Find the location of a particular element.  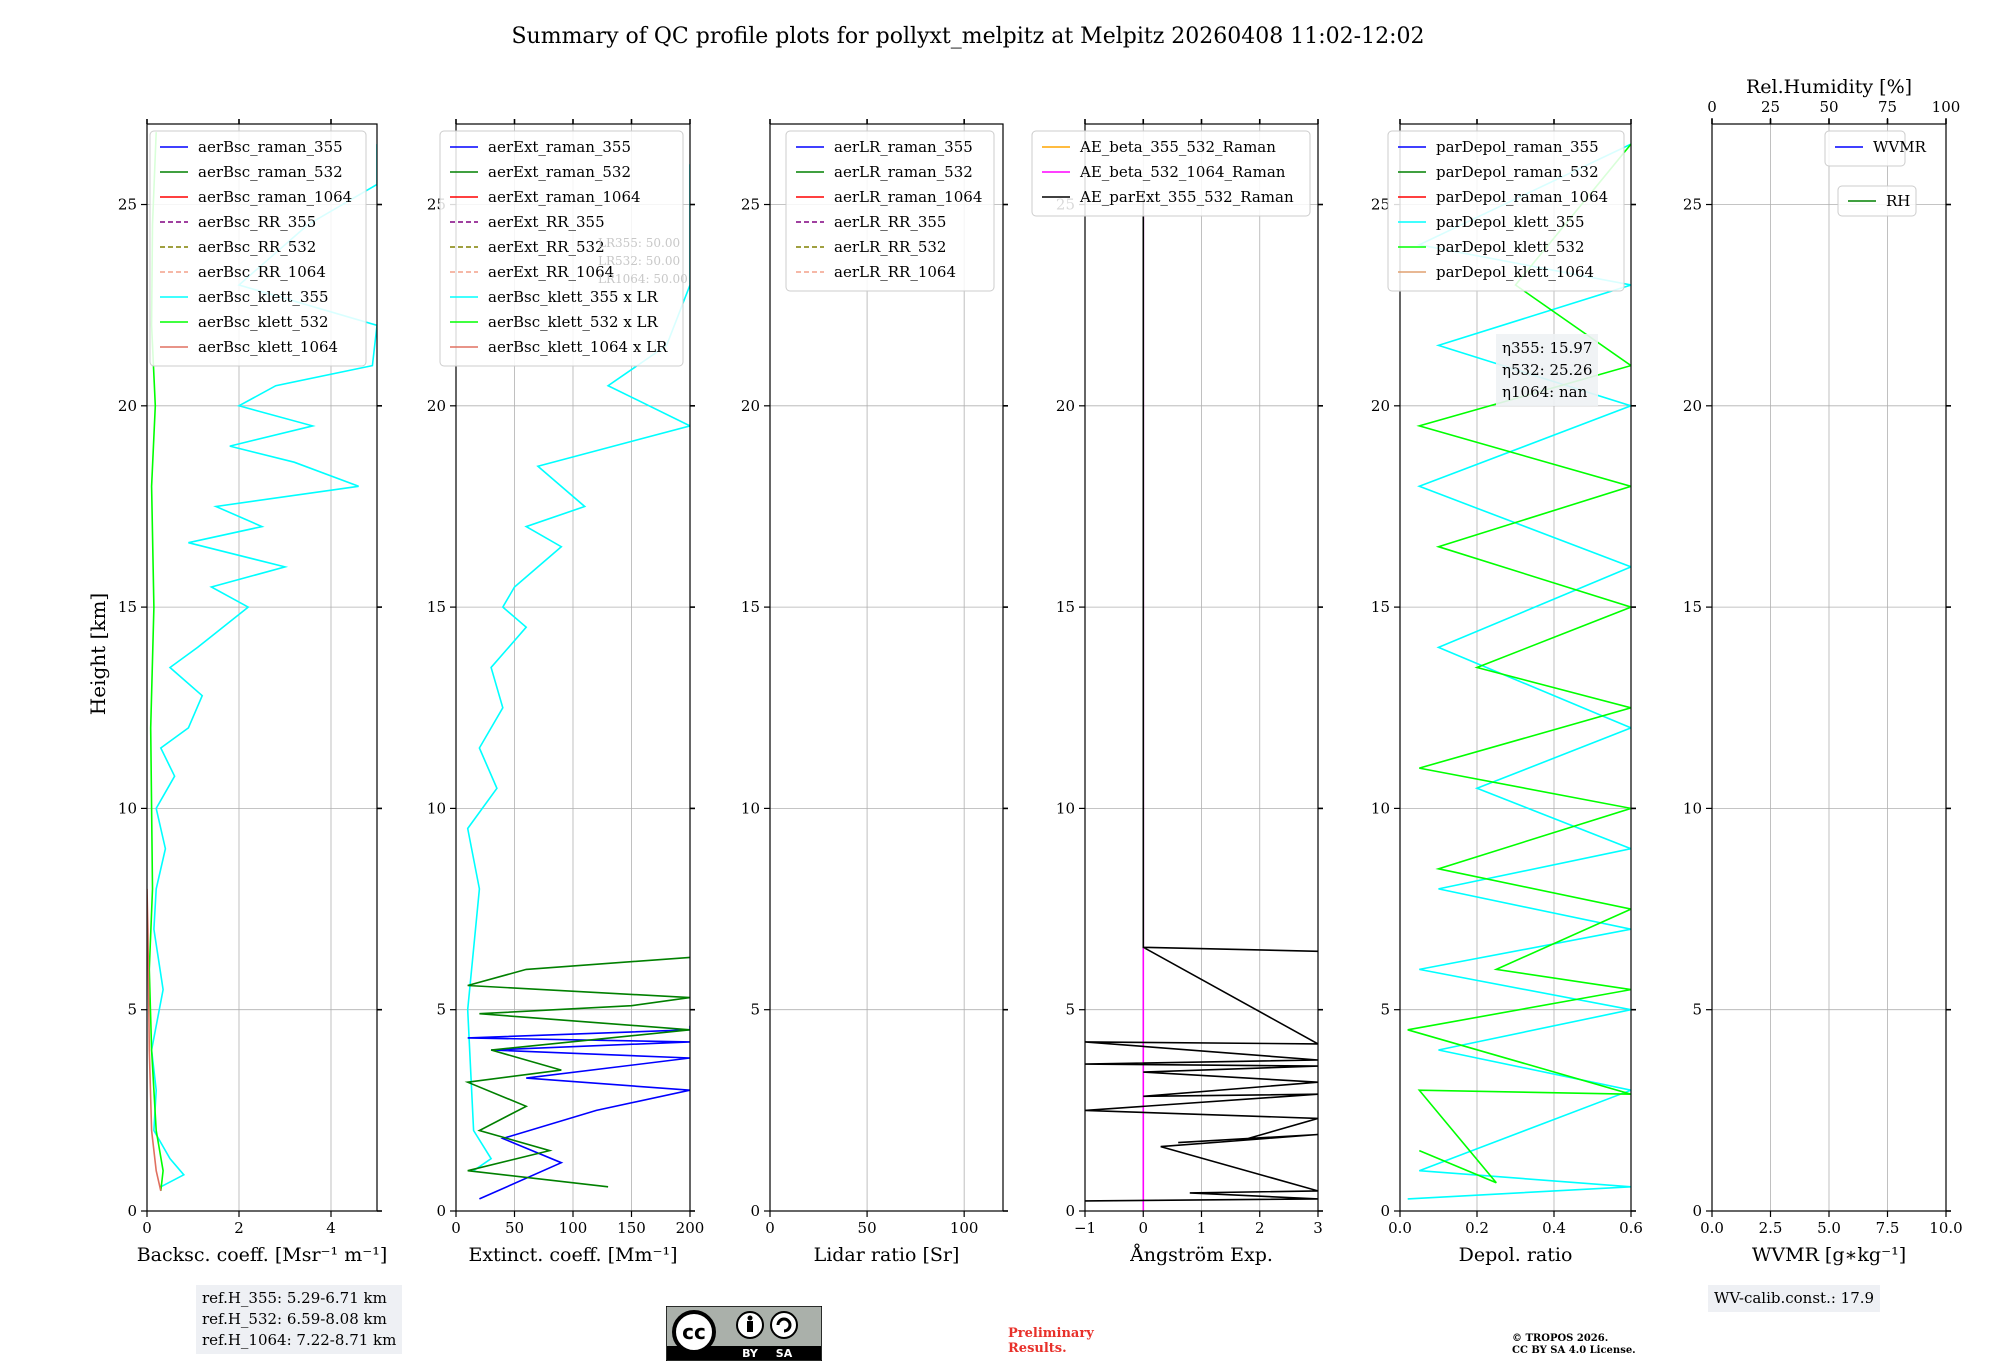

sa-share-icon is located at coordinates (784, 1325).